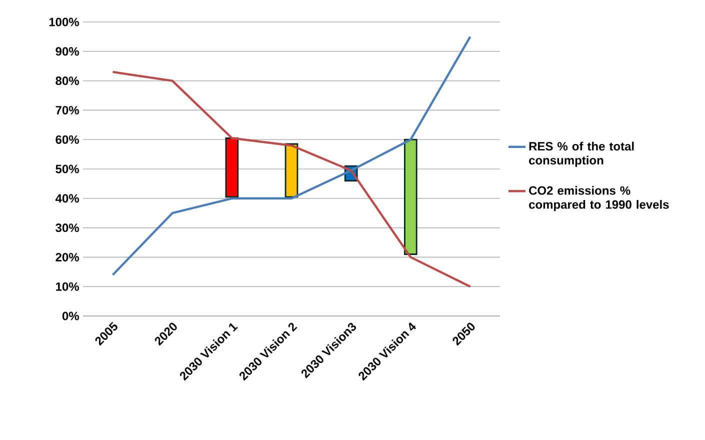  Describe the element at coordinates (67, 286) in the screenshot. I see `y-tick-label: 10%` at that location.